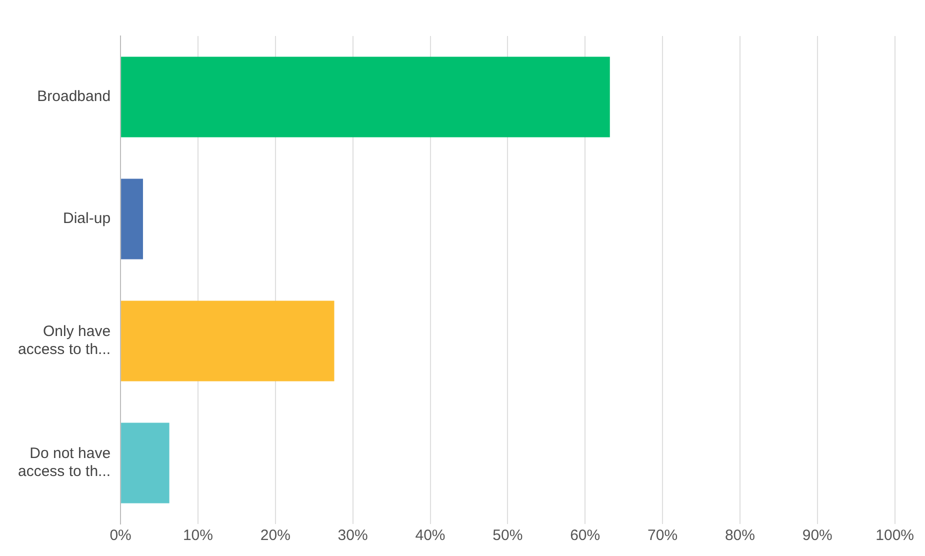 The height and width of the screenshot is (556, 925). I want to click on x-tick-label: 30%, so click(353, 535).